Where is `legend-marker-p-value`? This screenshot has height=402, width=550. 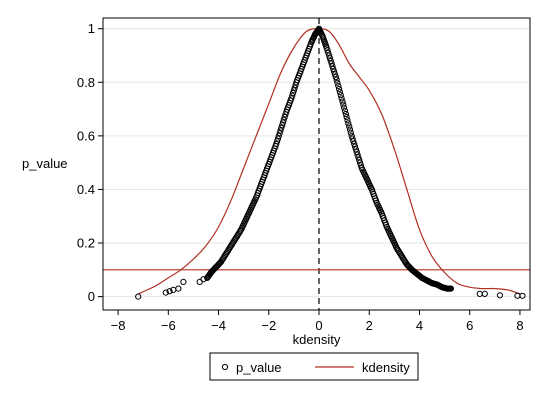 legend-marker-p-value is located at coordinates (225, 367).